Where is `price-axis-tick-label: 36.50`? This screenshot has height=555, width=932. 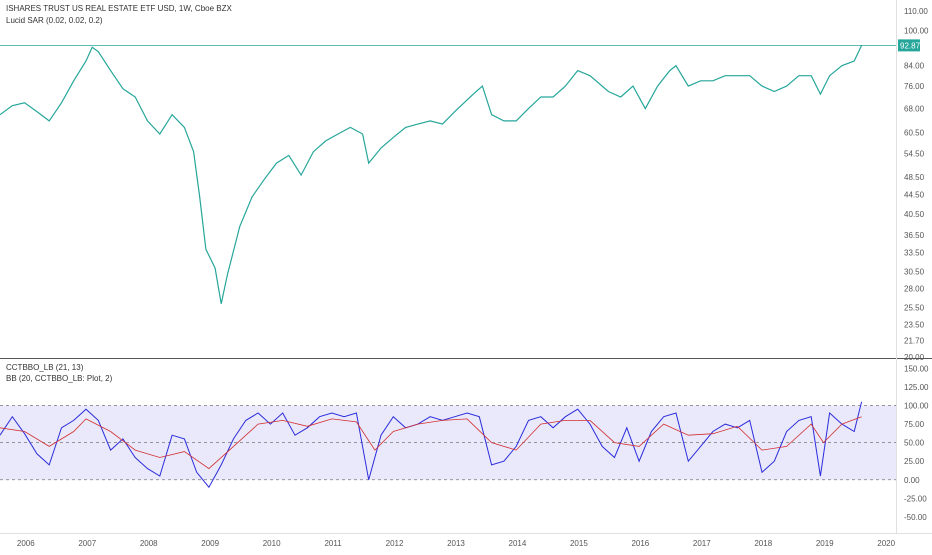 price-axis-tick-label: 36.50 is located at coordinates (914, 235).